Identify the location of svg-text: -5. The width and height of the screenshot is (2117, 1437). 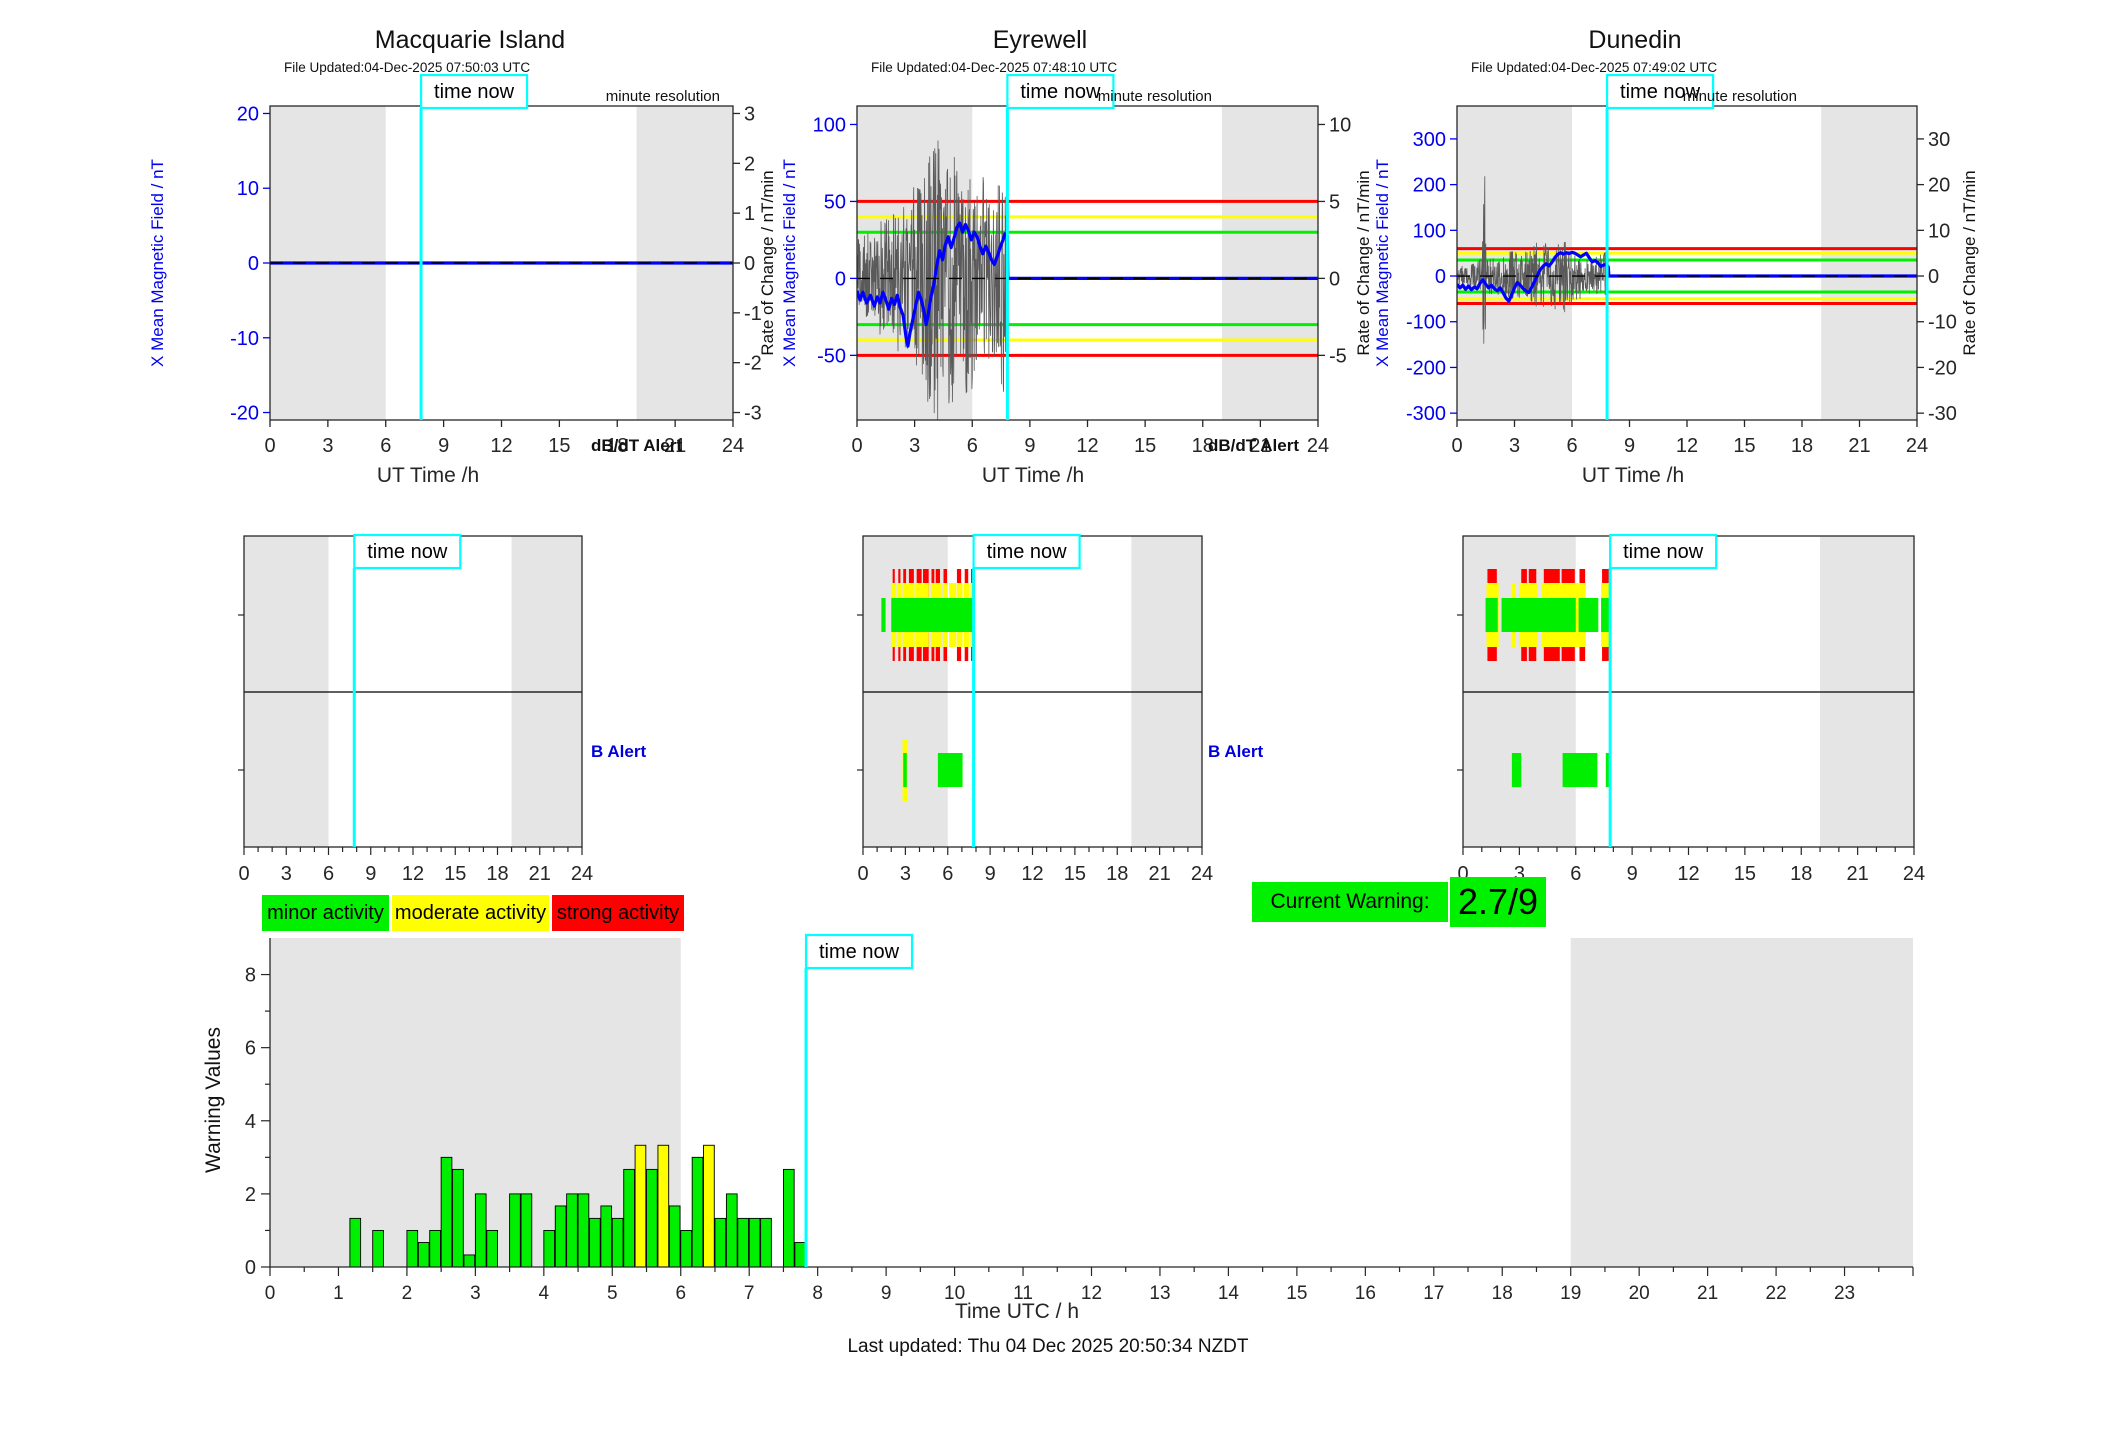
(1338, 356).